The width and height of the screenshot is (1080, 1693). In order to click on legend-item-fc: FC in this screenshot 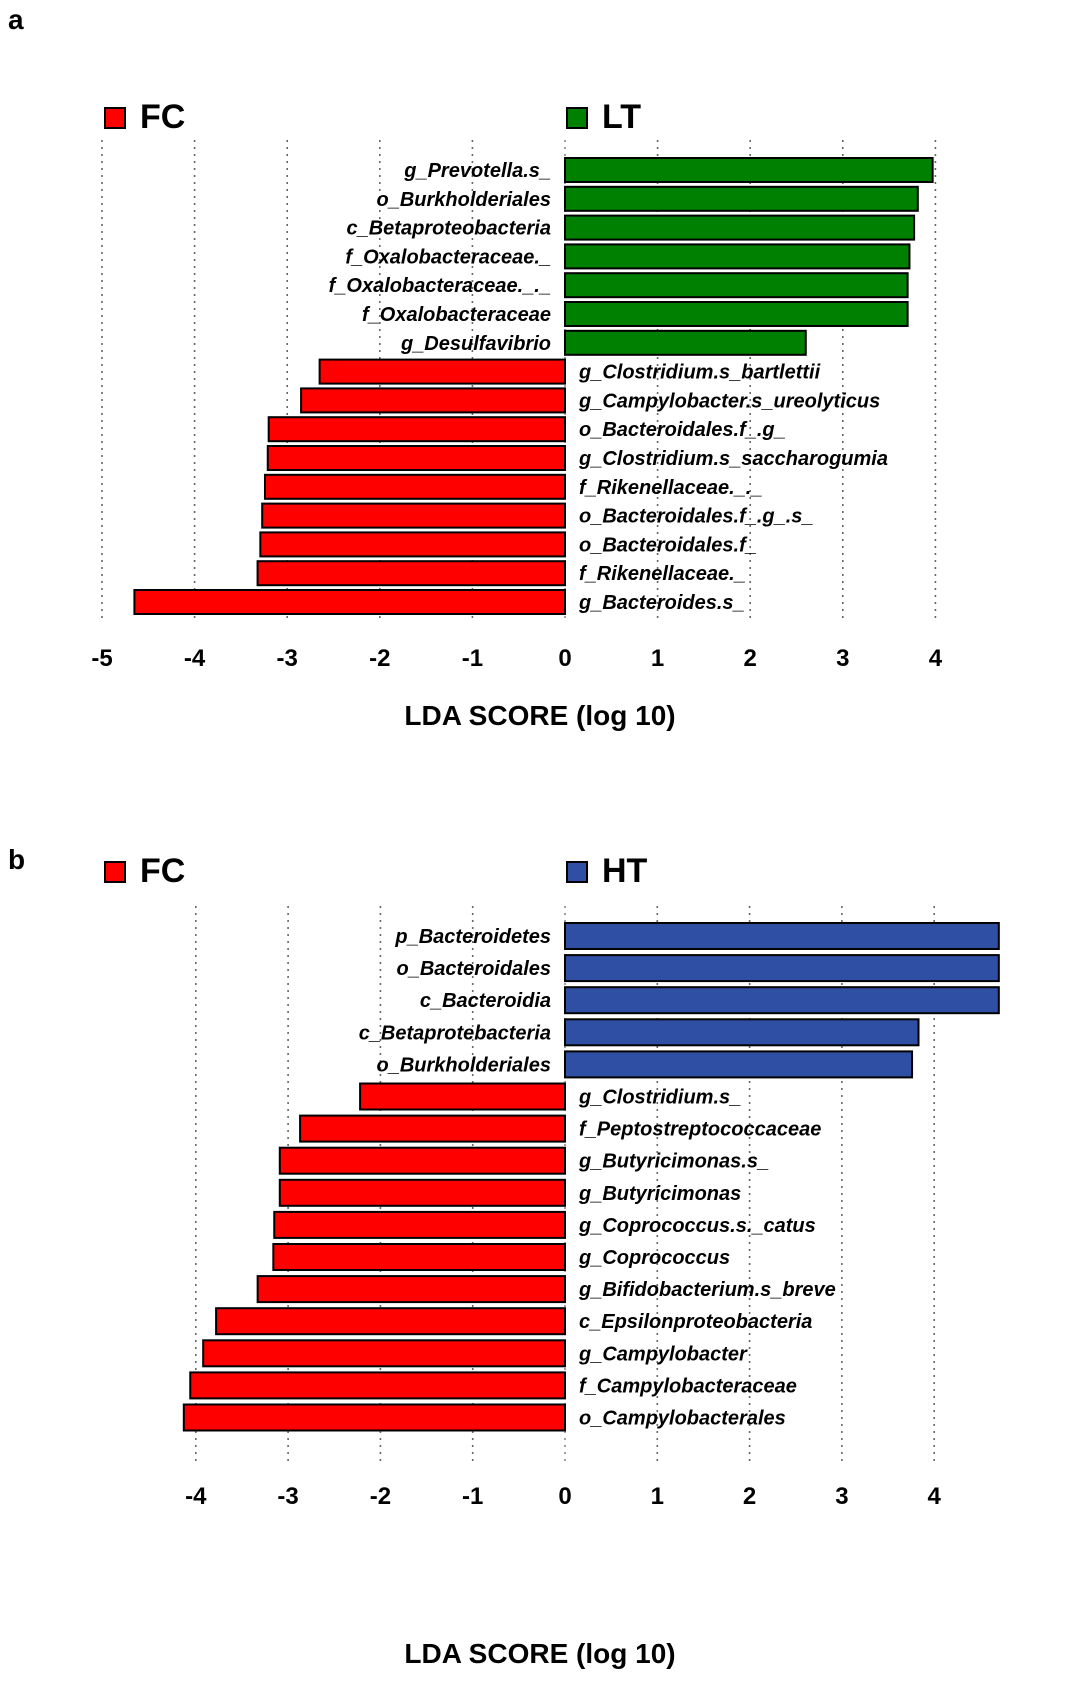, I will do `click(144, 871)`.